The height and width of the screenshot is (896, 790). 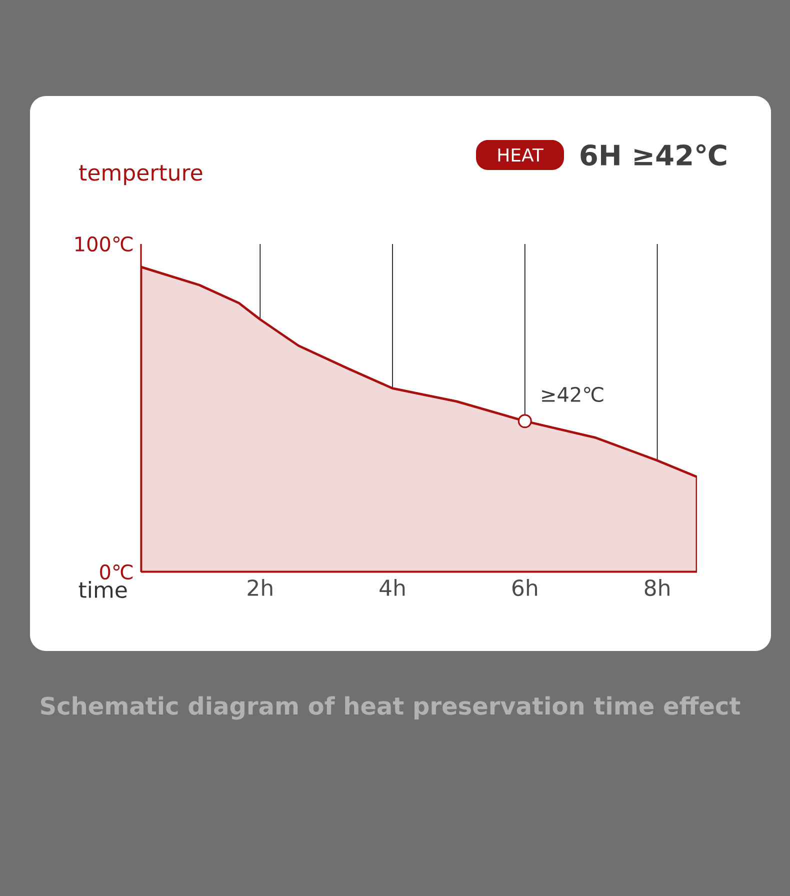 I want to click on x-tick-label: 2h, so click(x=260, y=587).